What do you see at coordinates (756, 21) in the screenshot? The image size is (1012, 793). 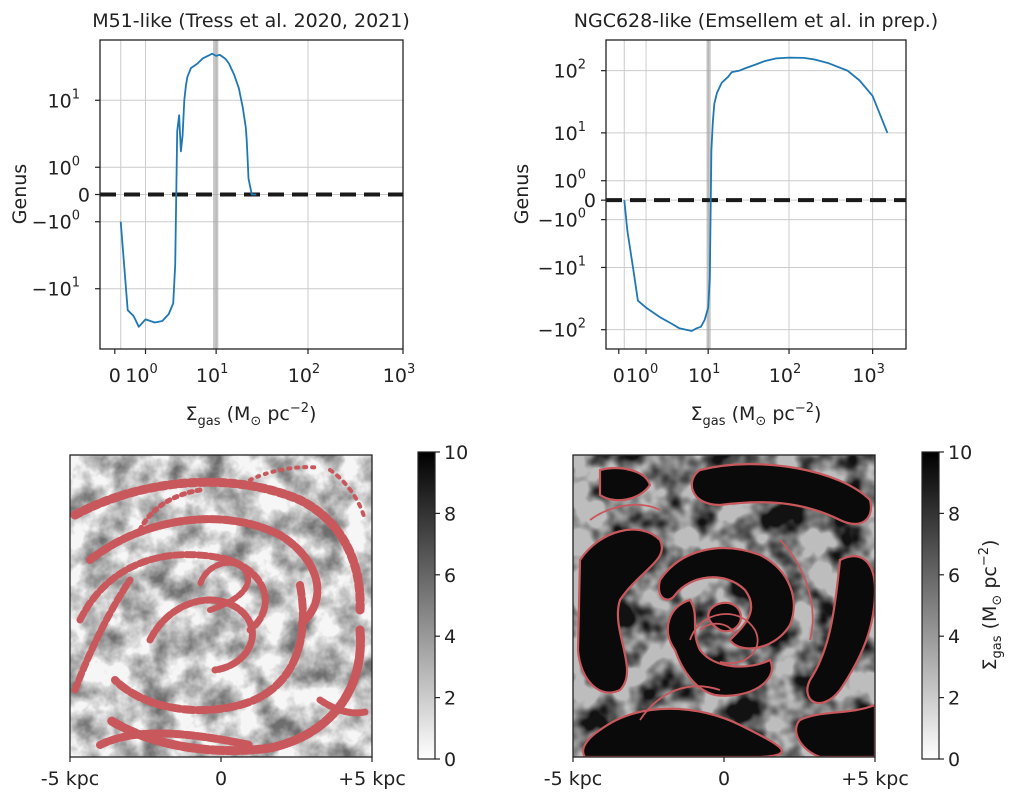 I see `chart-title: NGC628-like (Emsellem et al. in prep.)` at bounding box center [756, 21].